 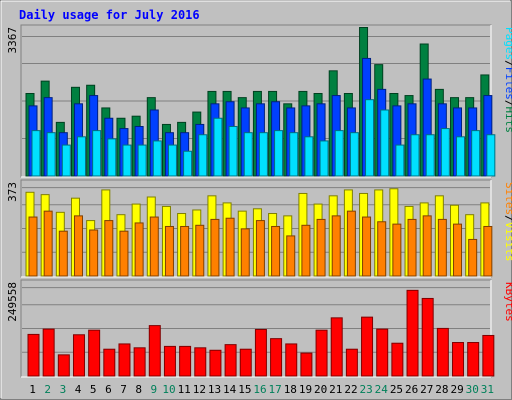 I want to click on day-label-19: 19, so click(x=305, y=389).